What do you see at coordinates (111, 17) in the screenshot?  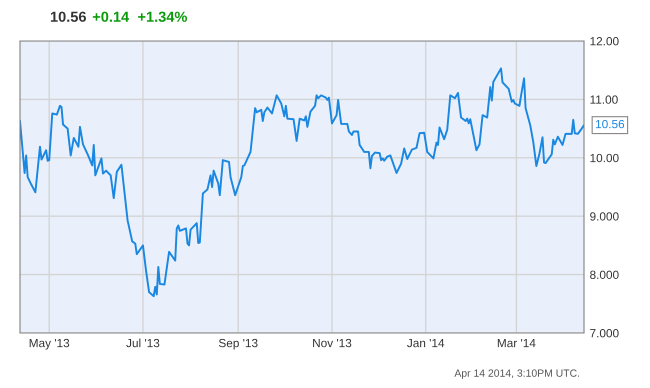 I see `text: +0.14` at bounding box center [111, 17].